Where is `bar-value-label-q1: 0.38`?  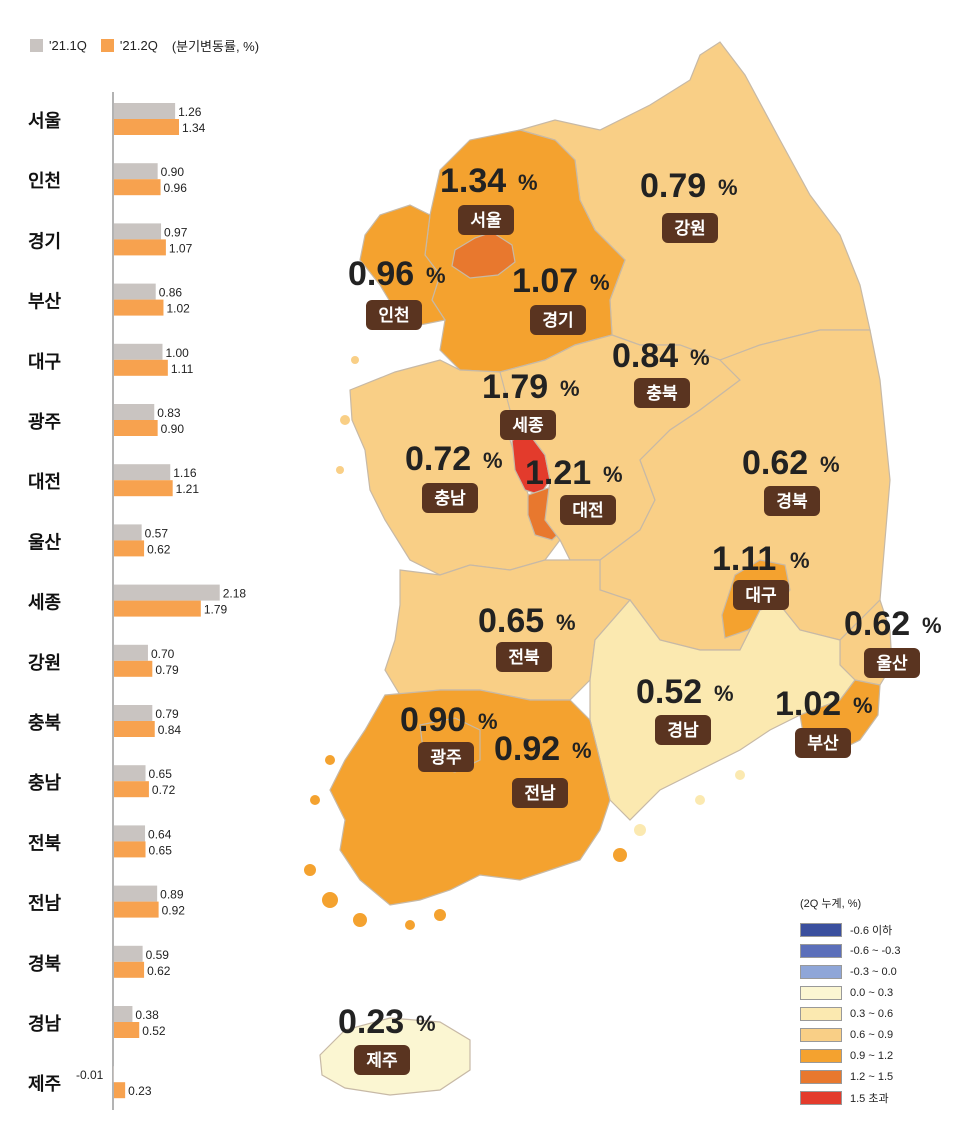 bar-value-label-q1: 0.38 is located at coordinates (147, 1015).